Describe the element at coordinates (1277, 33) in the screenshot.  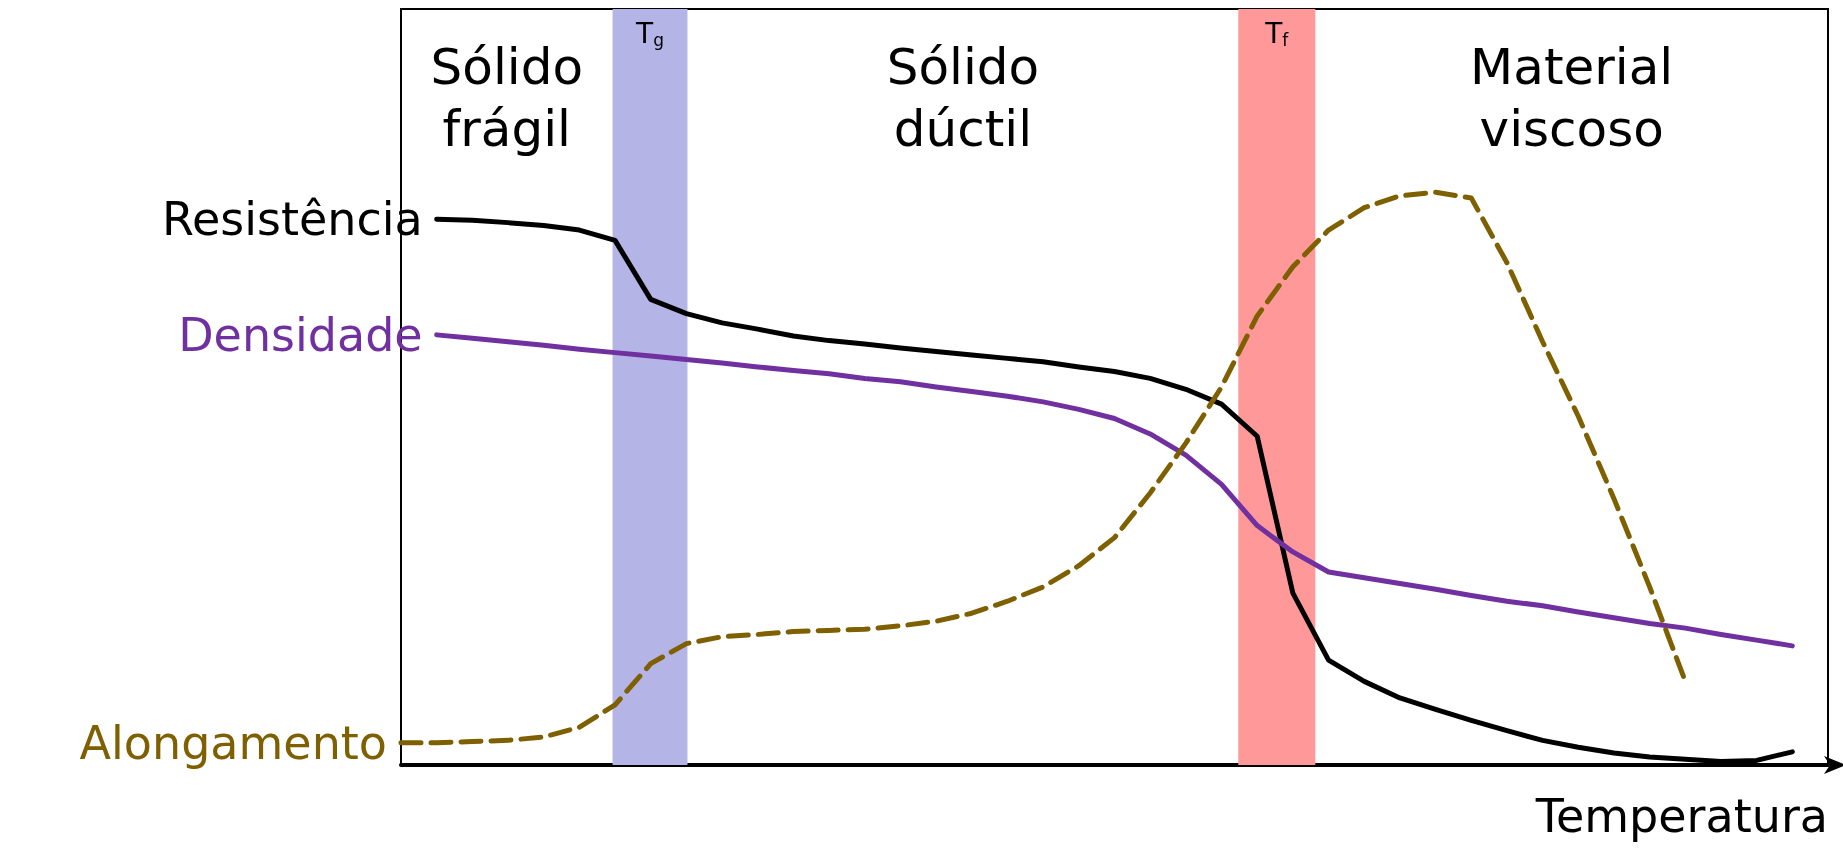
I see `text: Tf` at that location.